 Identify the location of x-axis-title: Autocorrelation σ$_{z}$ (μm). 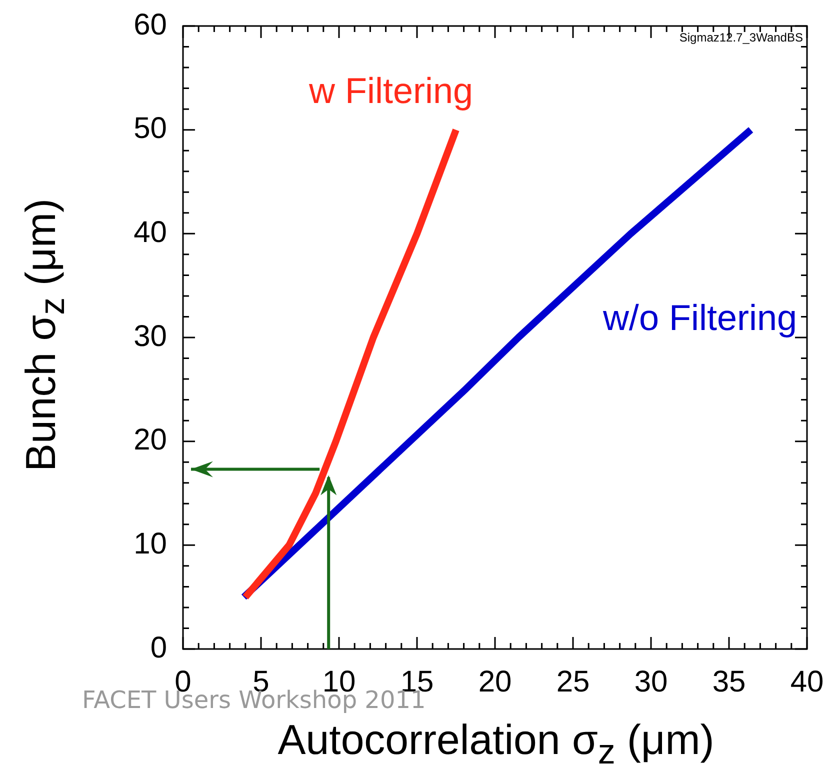
(496, 743).